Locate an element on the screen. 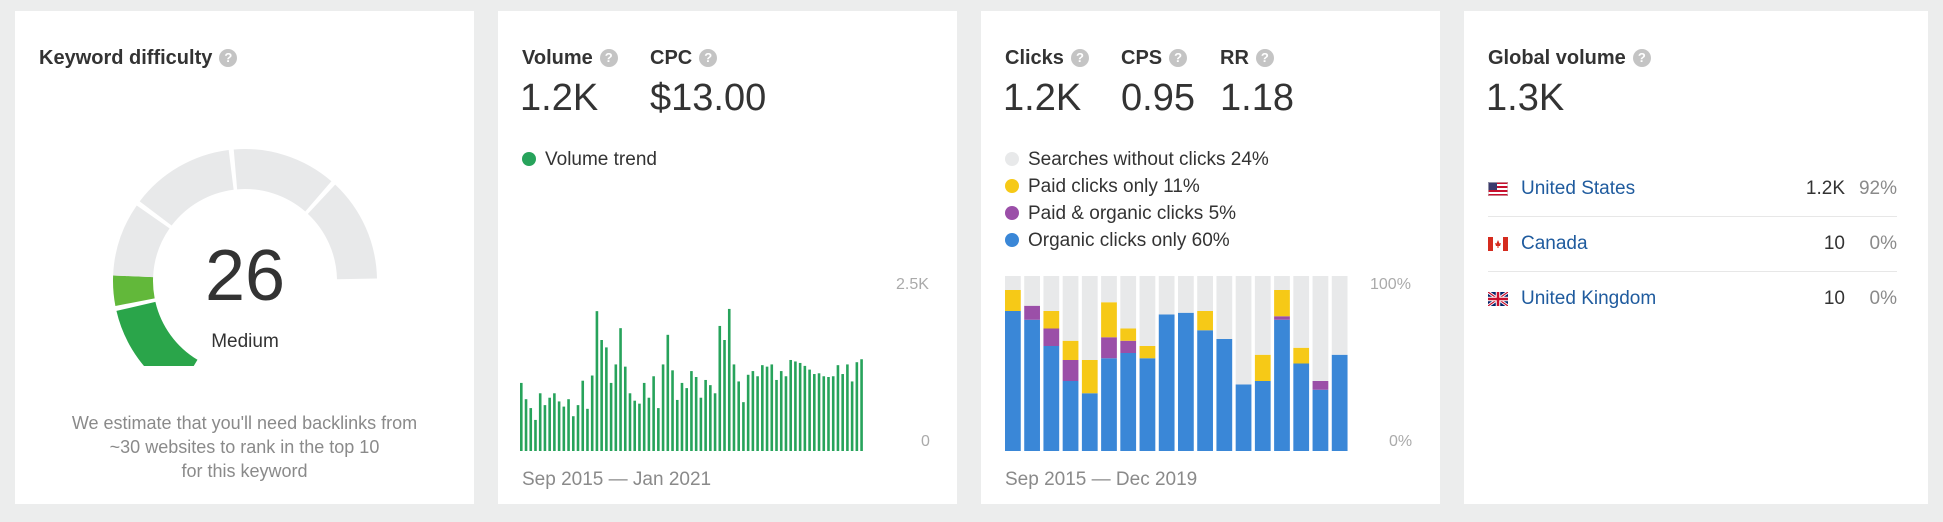  country-row-united-kingdom: United Kingdom 10 0% is located at coordinates (1692, 299).